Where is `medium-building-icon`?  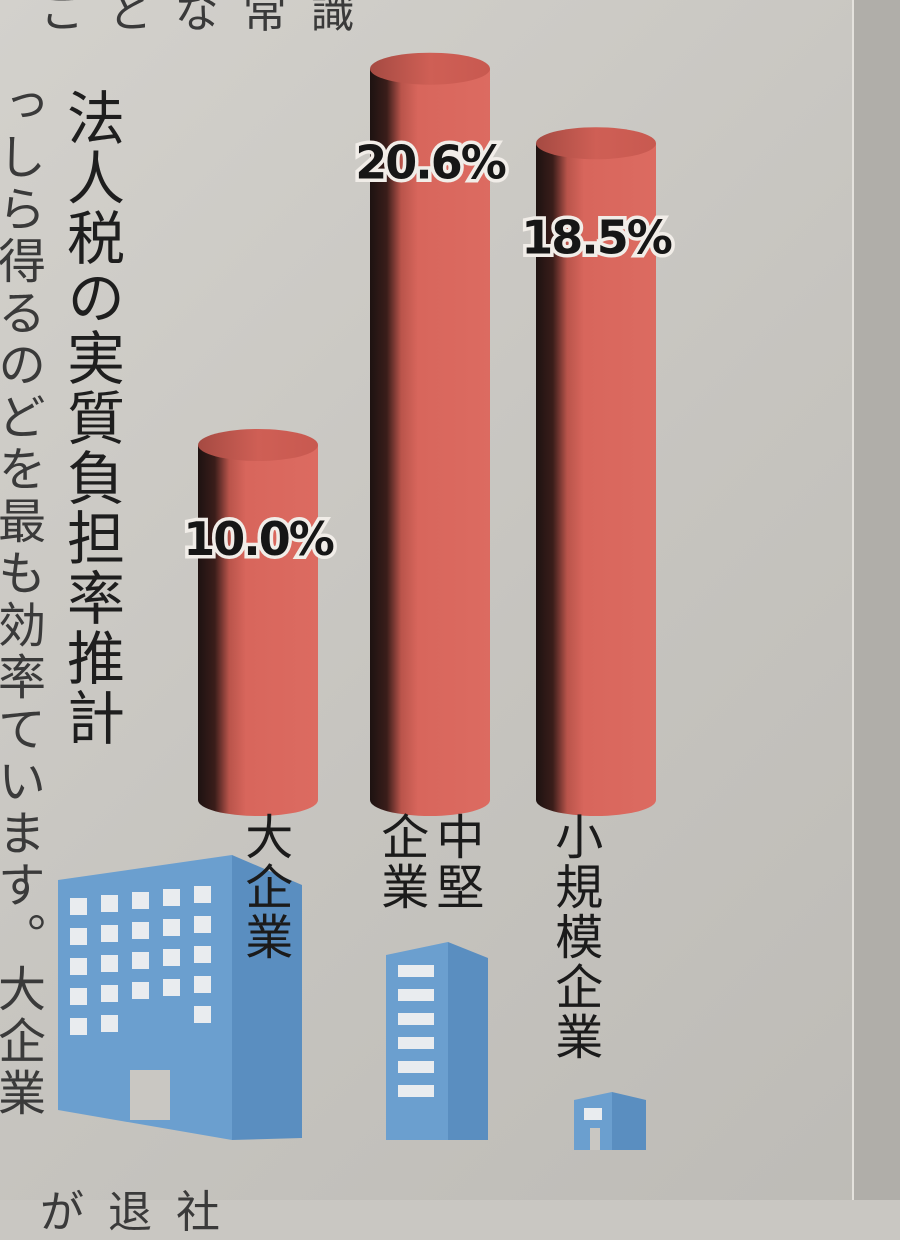
medium-building-icon is located at coordinates (437, 1041).